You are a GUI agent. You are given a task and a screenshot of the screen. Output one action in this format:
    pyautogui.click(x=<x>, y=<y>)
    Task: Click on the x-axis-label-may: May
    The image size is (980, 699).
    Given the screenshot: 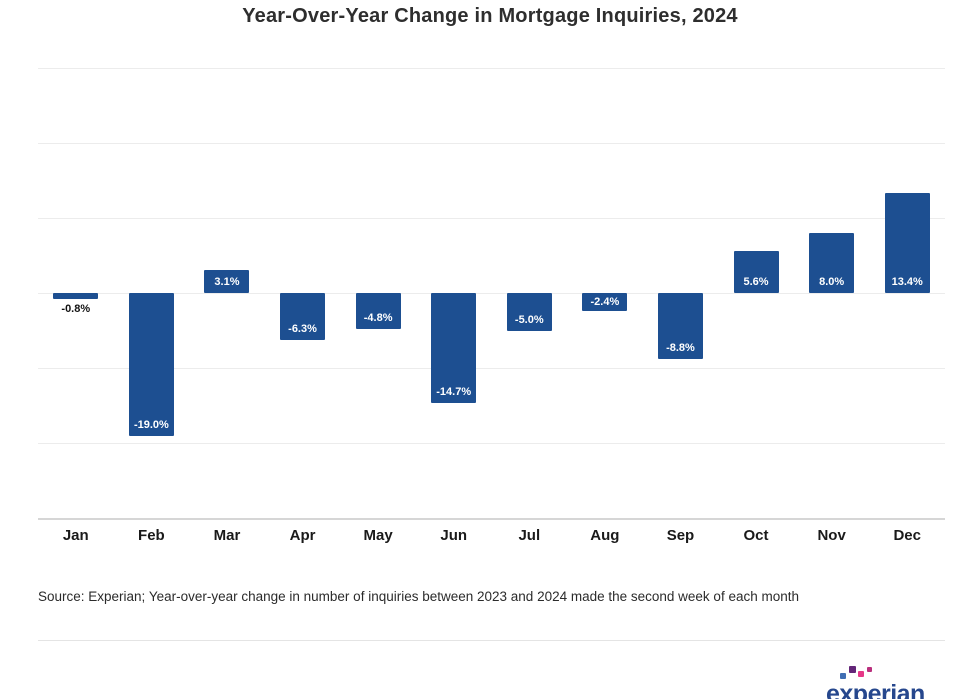 What is the action you would take?
    pyautogui.click(x=378, y=535)
    